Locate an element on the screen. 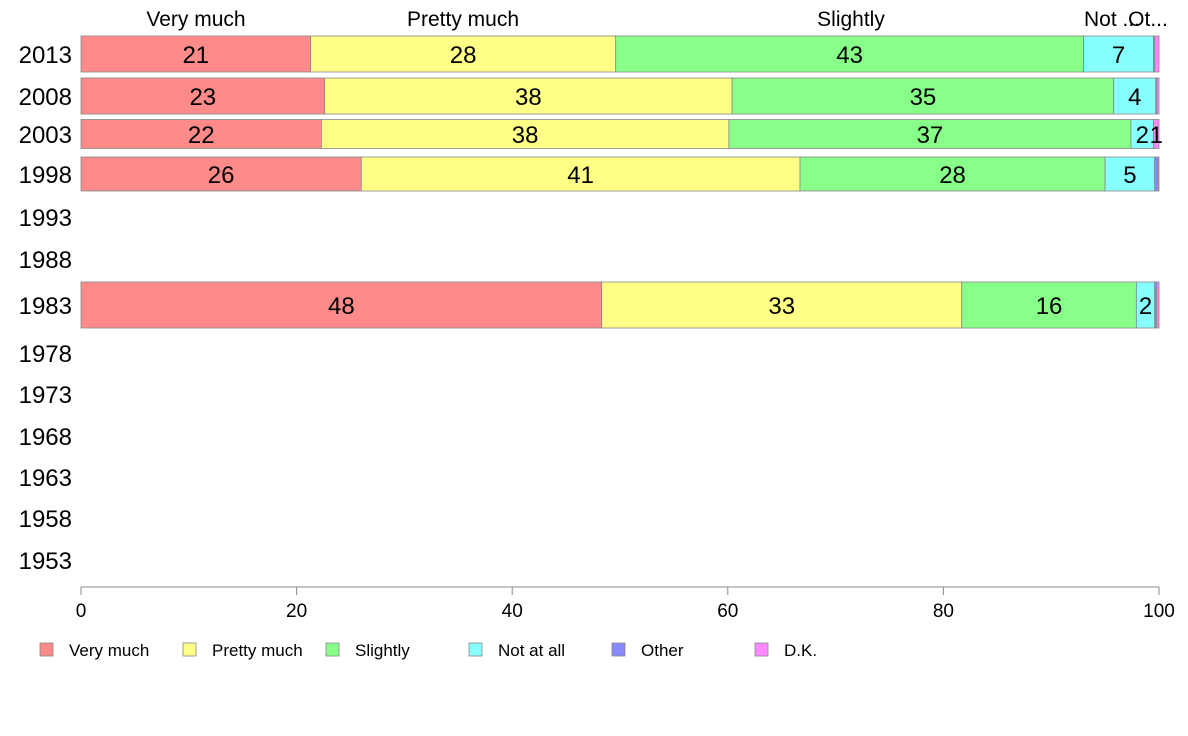 This screenshot has width=1188, height=736. x-tick-label: 80 is located at coordinates (943, 611).